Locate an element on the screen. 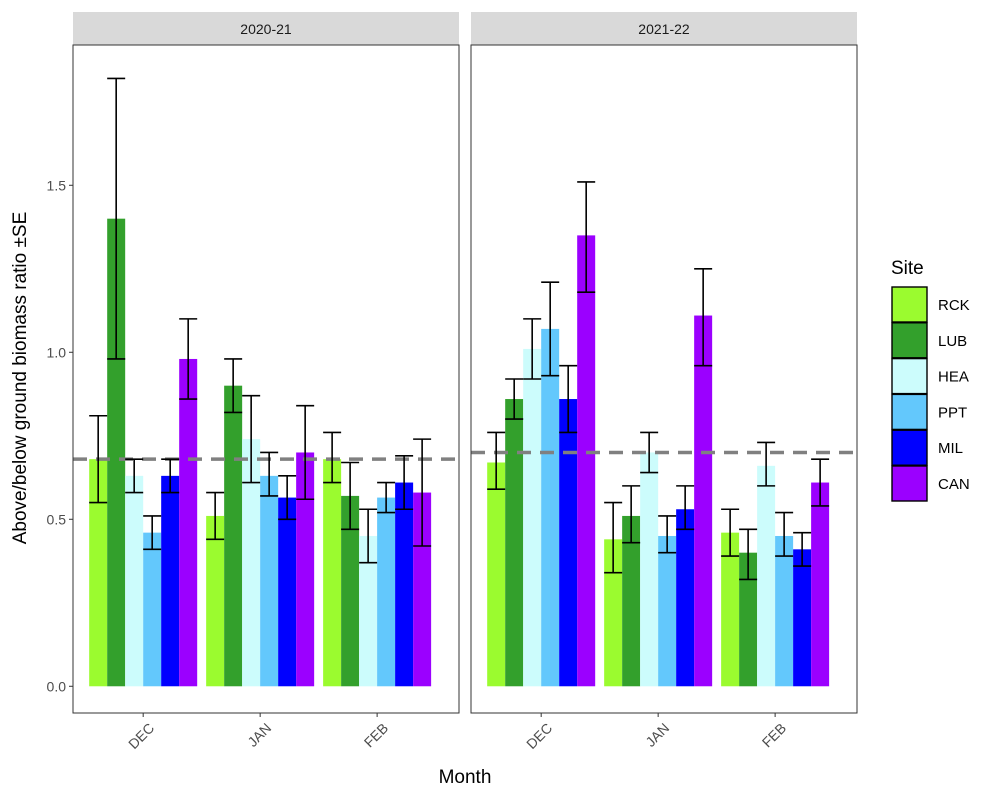 This screenshot has width=1000, height=800. y-axis: 0.0 0.5 1.0 1.5 is located at coordinates (60, 435).